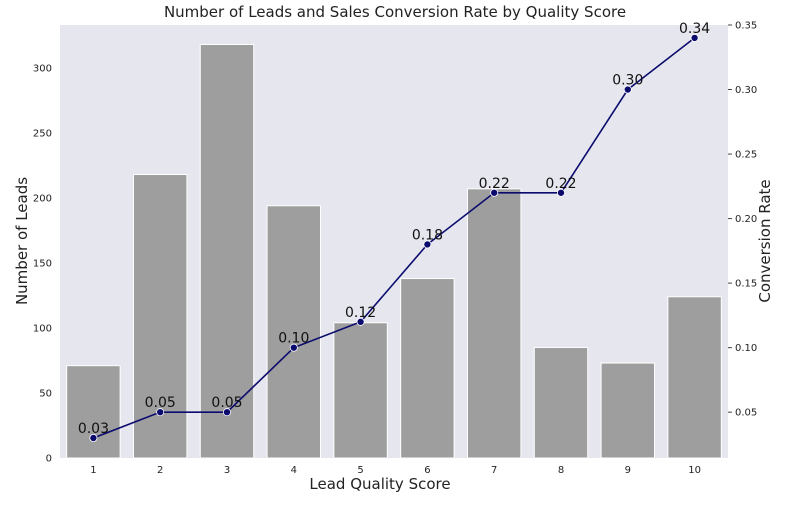  Describe the element at coordinates (427, 235) in the screenshot. I see `conversion-rate-label: 0.18` at that location.